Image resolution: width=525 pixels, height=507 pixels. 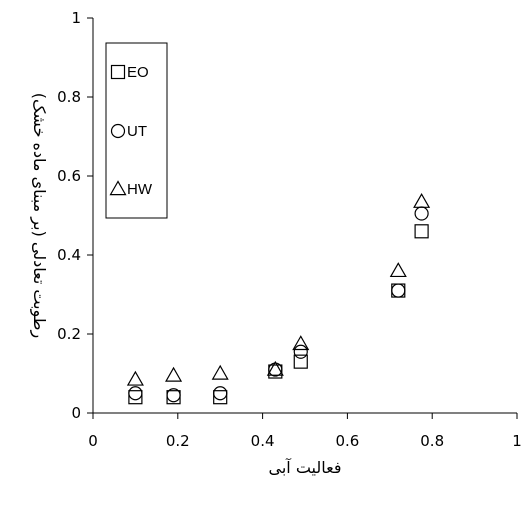 I want to click on legend-label-hw: HW, so click(x=140, y=189).